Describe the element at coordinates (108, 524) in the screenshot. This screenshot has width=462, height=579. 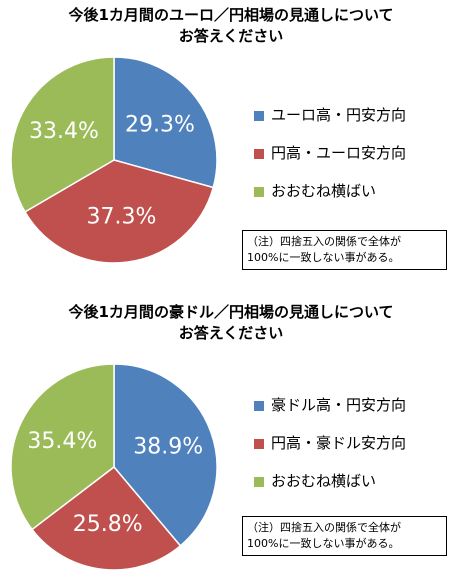
I see `slice-data-label: 25.8%` at that location.